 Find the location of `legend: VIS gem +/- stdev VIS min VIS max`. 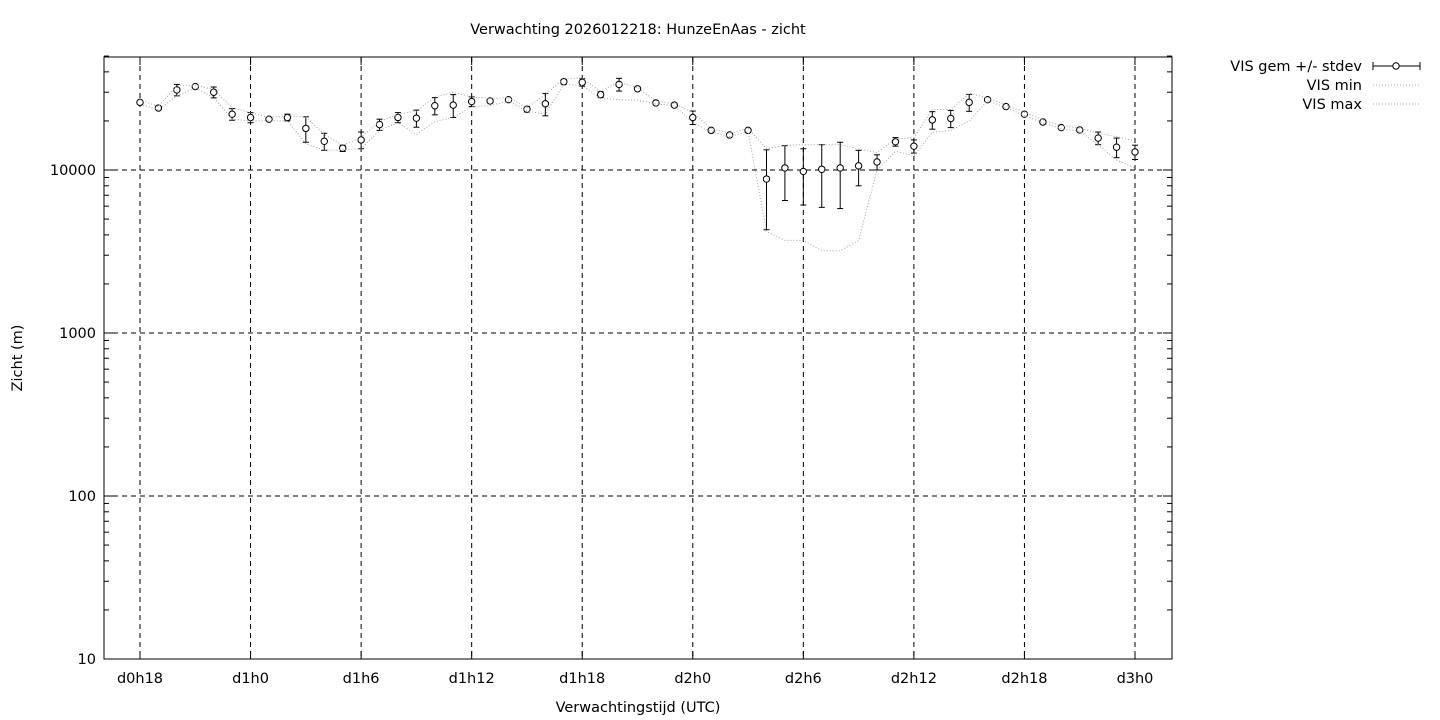

legend: VIS gem +/- stdev VIS min VIS max is located at coordinates (1325, 86).